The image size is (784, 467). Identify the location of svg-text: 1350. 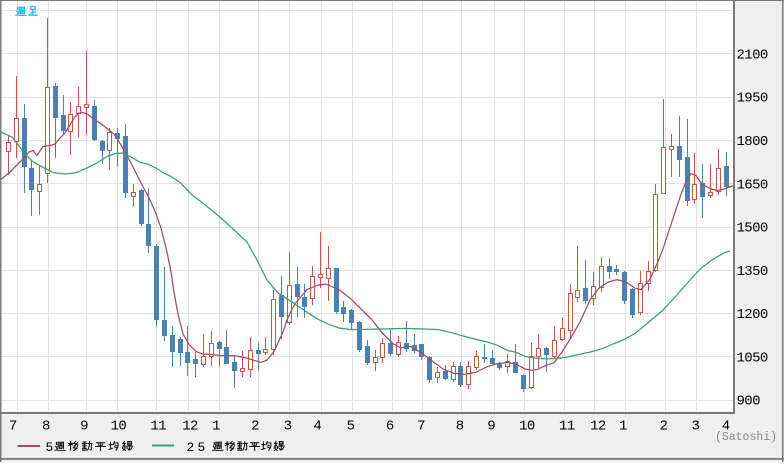
(752, 272).